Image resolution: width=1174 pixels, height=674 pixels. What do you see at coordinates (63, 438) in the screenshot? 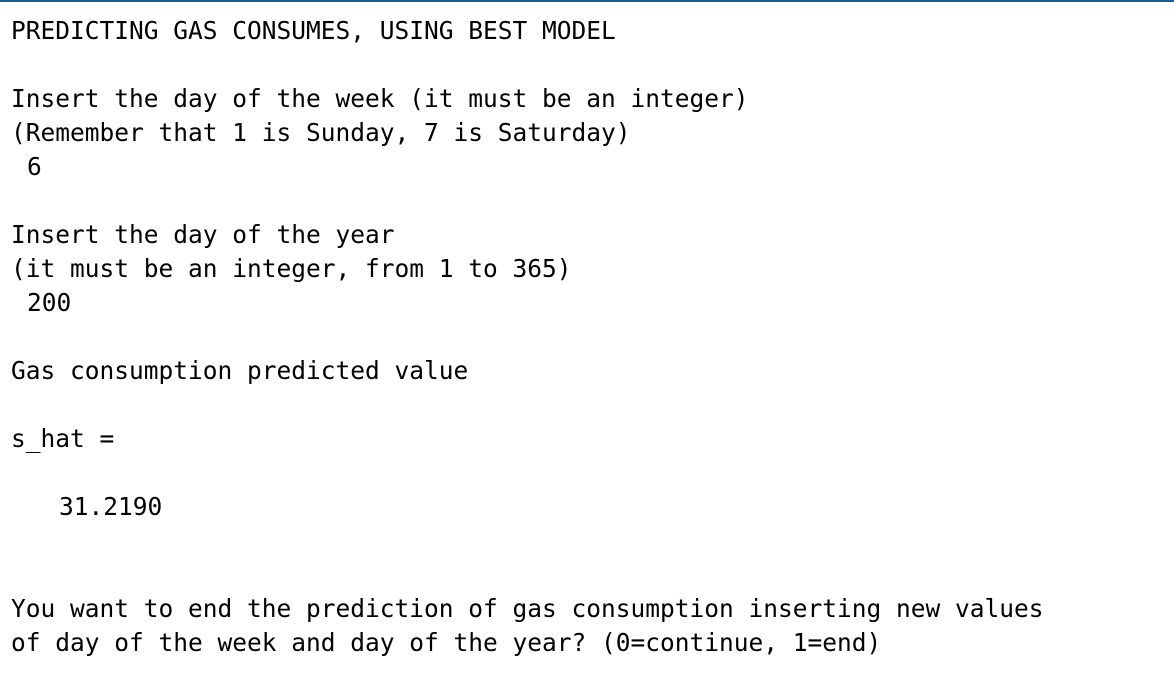
I see `variable-assignment: s_hat =` at bounding box center [63, 438].